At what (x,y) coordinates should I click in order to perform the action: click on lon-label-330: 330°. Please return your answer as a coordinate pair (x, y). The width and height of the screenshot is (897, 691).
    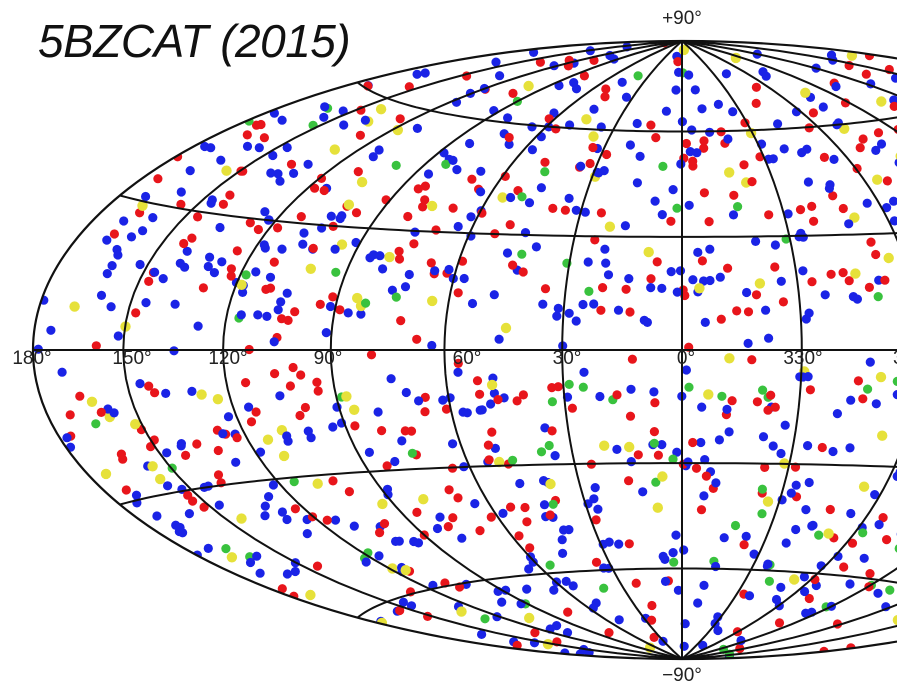
    Looking at the image, I should click on (802, 358).